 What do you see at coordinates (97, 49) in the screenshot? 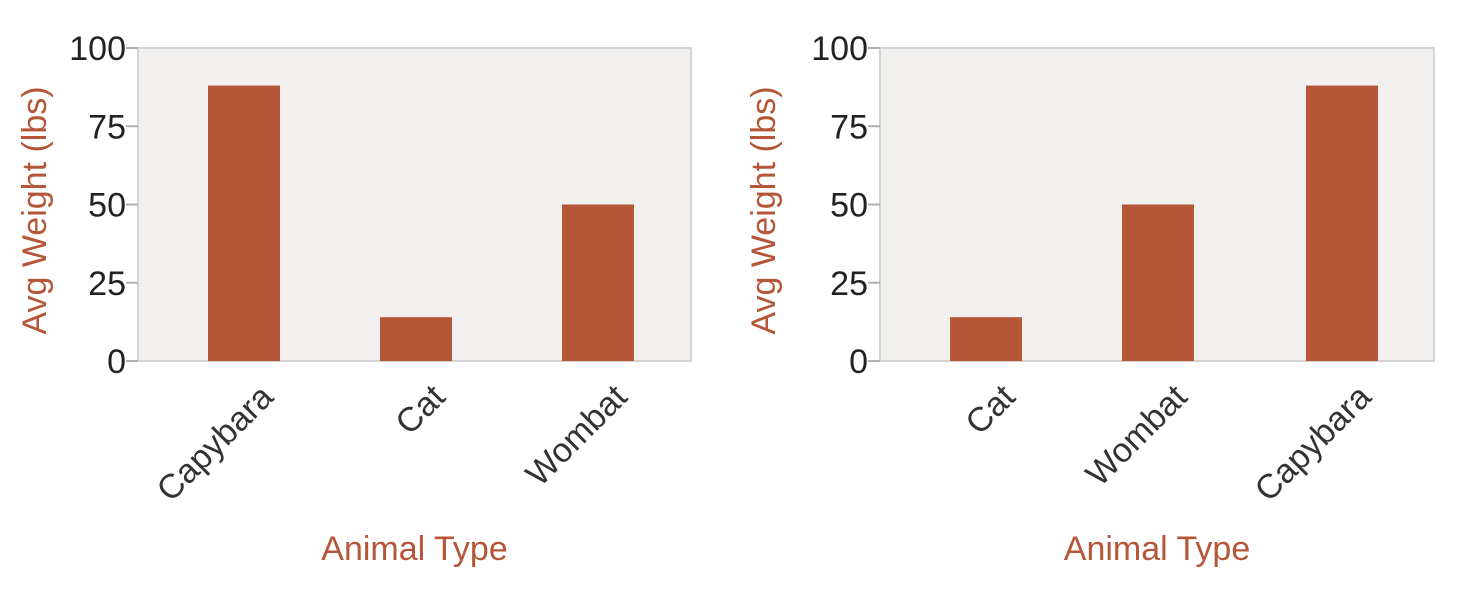
I see `left-y-tick-label-100: 100` at bounding box center [97, 49].